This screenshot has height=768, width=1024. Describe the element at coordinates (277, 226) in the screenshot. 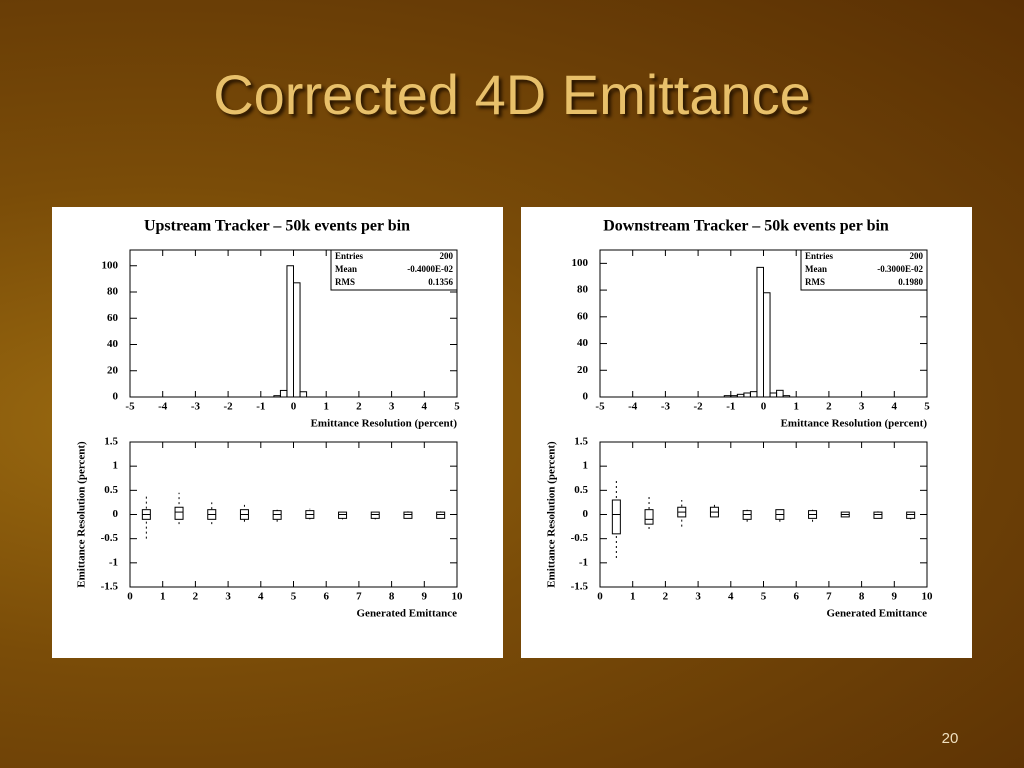

I see `chart-title: Upstream Tracker – 50k events per bin` at that location.